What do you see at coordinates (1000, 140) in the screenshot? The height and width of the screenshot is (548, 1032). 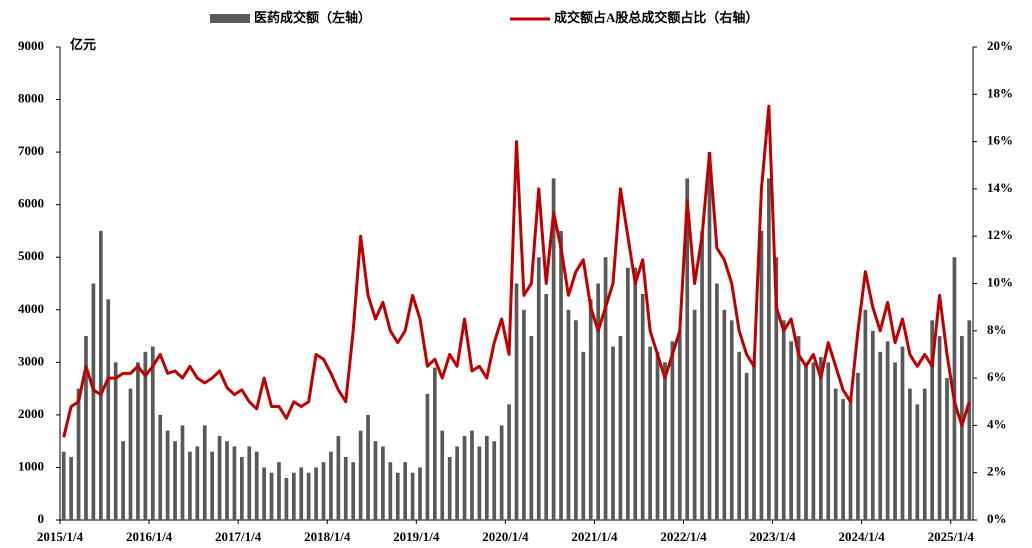 I see `y2-tick-label: 16%` at bounding box center [1000, 140].